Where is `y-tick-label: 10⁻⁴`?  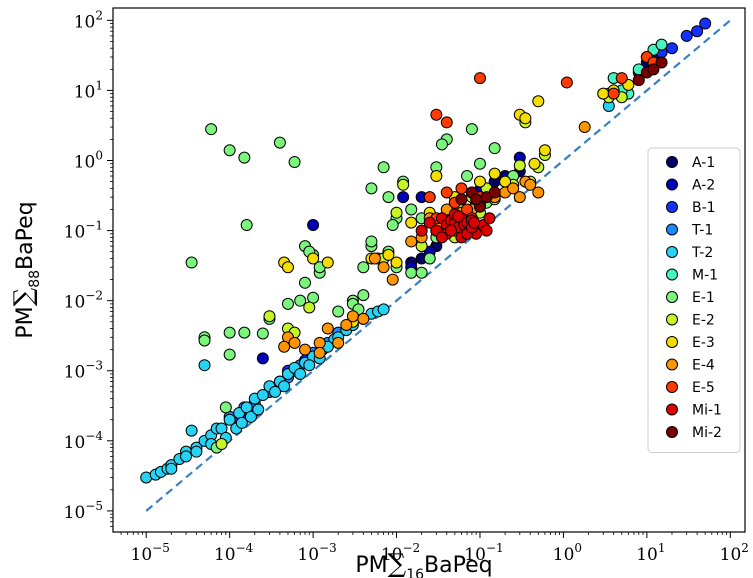 y-tick-label: 10⁻⁴ is located at coordinates (84, 441).